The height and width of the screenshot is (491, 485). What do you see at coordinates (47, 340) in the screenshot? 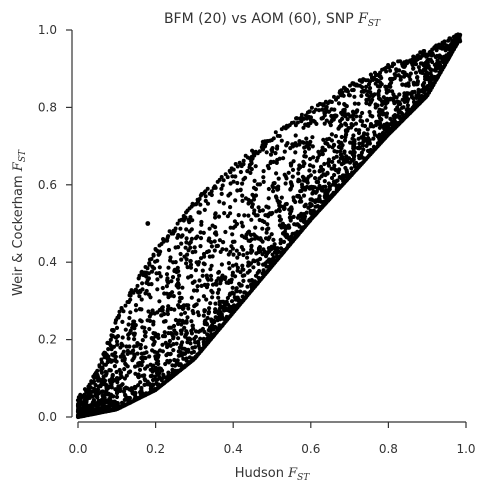
I see `y-tick-label: 0.2` at bounding box center [47, 340].